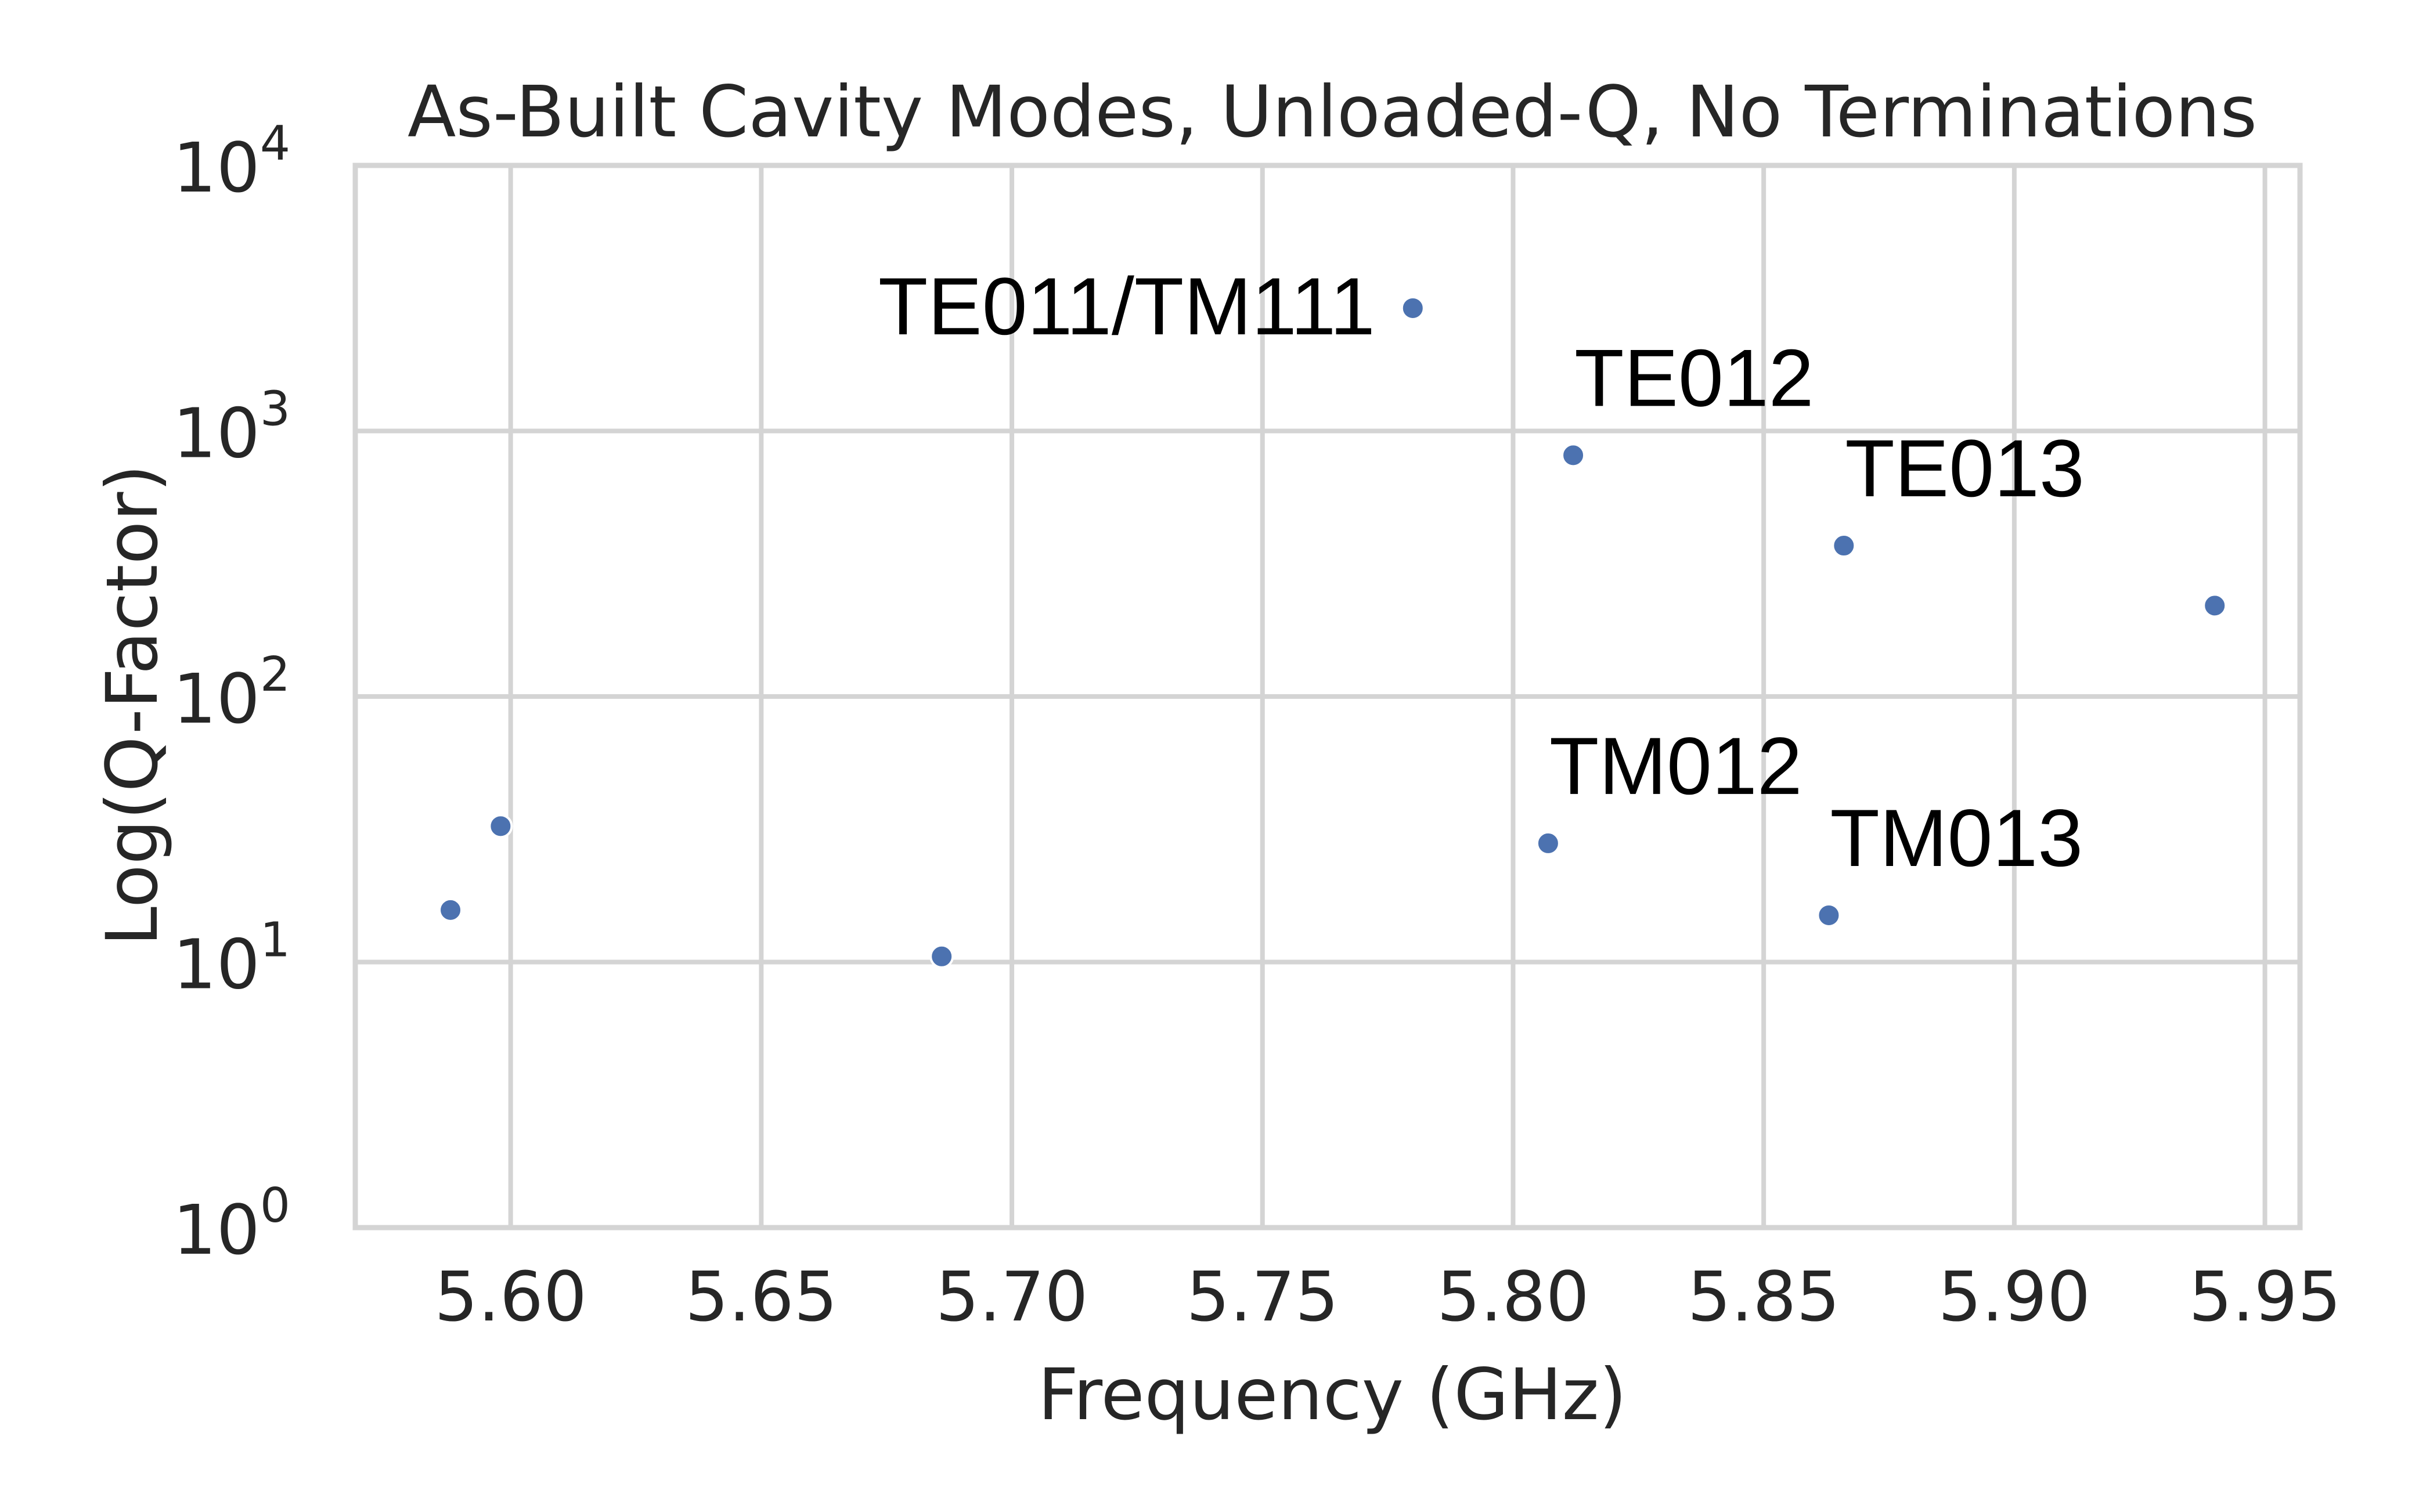  What do you see at coordinates (1126, 306) in the screenshot?
I see `point-label: TE011/TM111` at bounding box center [1126, 306].